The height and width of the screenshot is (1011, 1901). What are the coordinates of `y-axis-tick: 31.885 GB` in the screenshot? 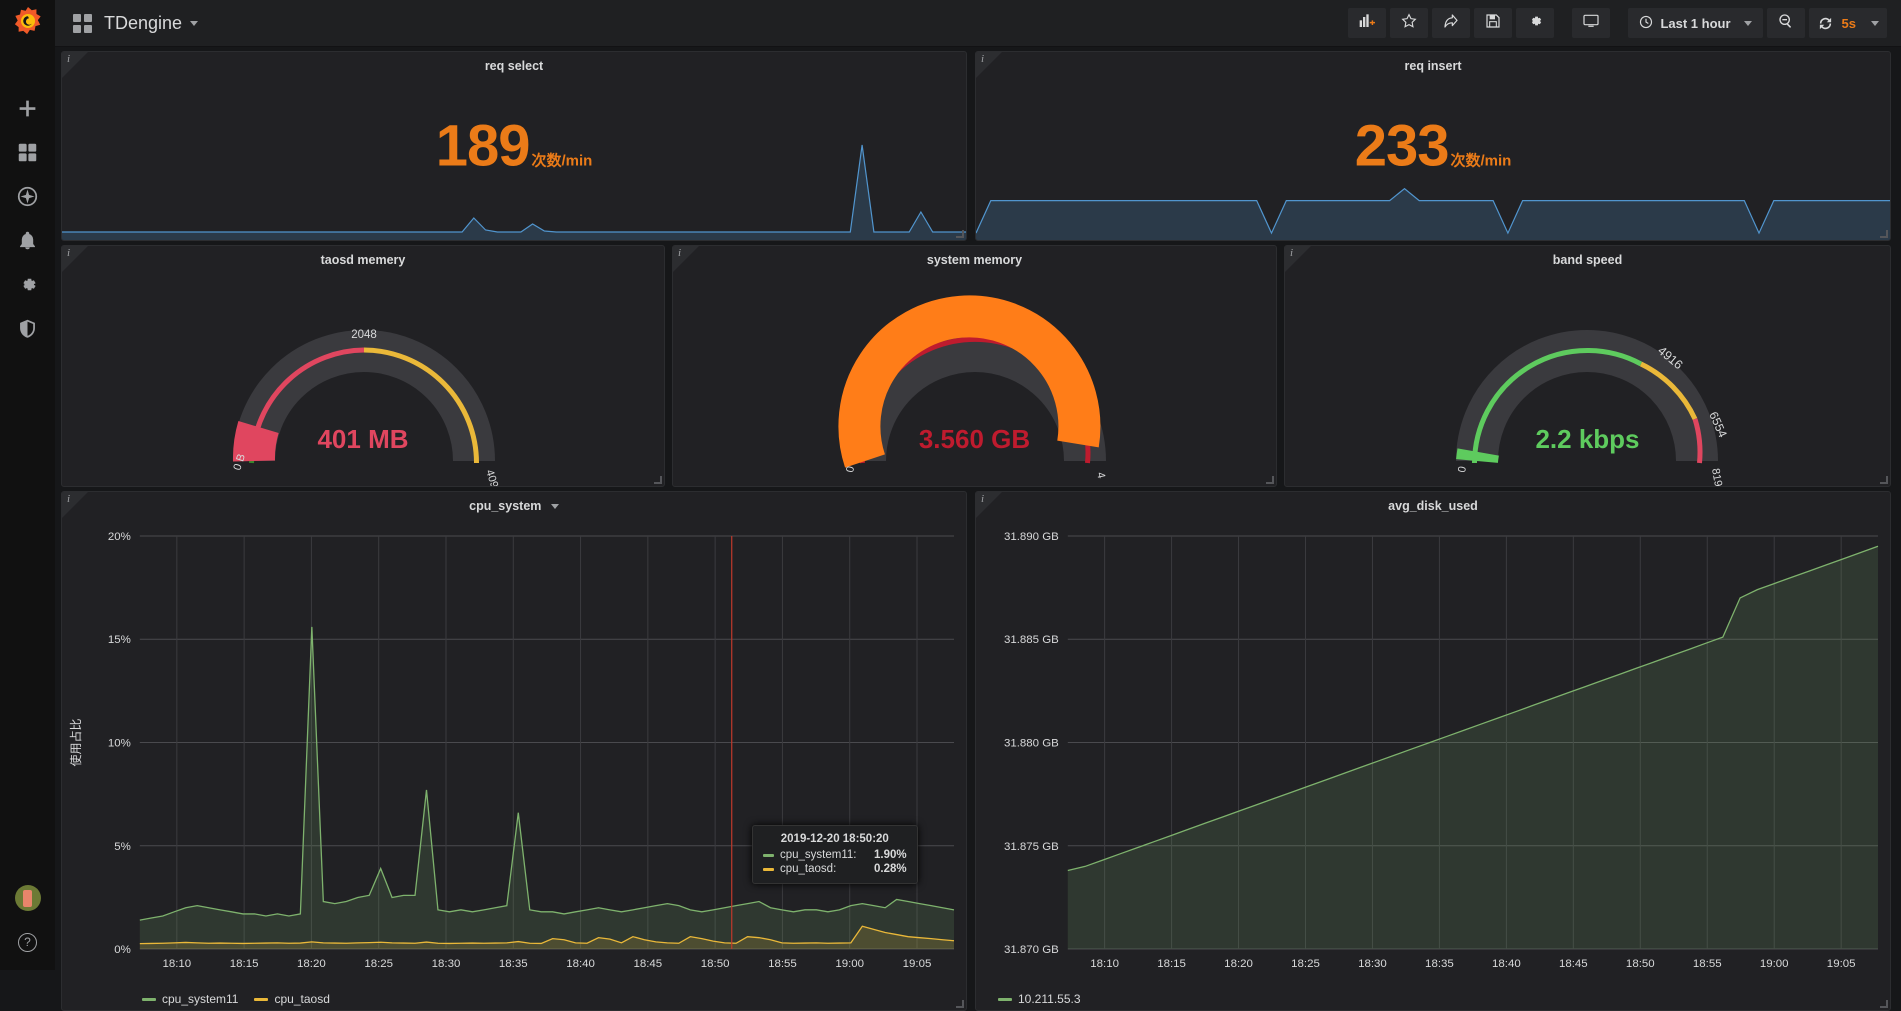 It's located at (1031, 640).